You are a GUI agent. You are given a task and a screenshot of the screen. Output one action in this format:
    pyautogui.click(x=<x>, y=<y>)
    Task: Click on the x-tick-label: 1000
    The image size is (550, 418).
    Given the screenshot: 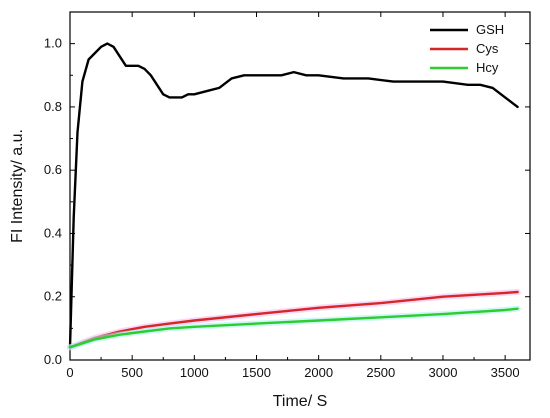 What is the action you would take?
    pyautogui.click(x=194, y=372)
    